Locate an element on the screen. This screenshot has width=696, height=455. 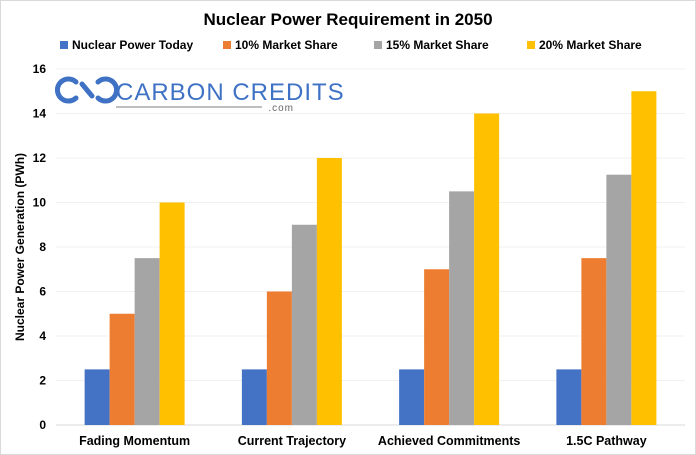
y-tick-label: 10 is located at coordinates (40, 203).